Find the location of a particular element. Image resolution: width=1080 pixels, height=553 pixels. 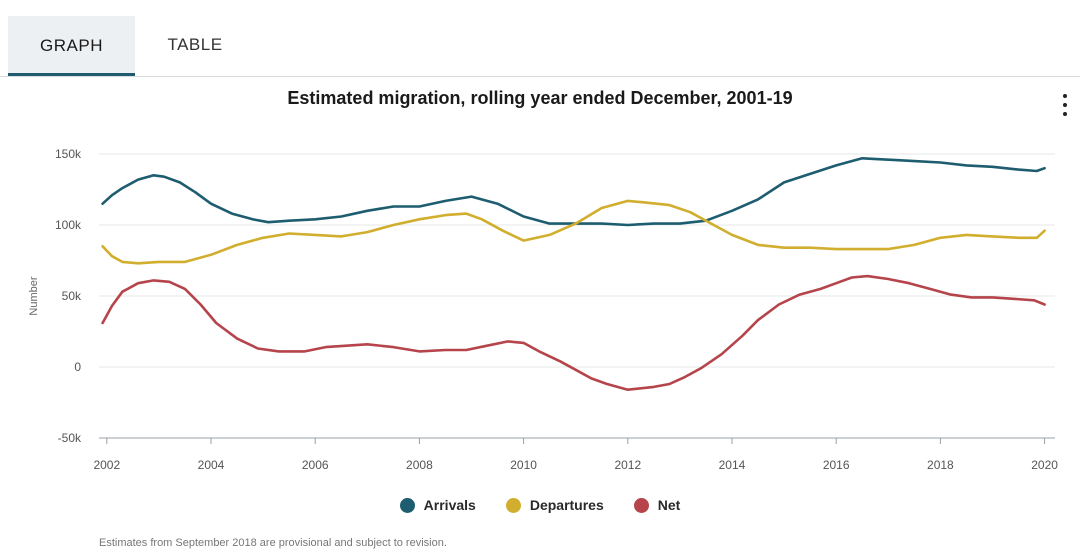

tab-bar: GRAPH TABLE is located at coordinates (540, 38).